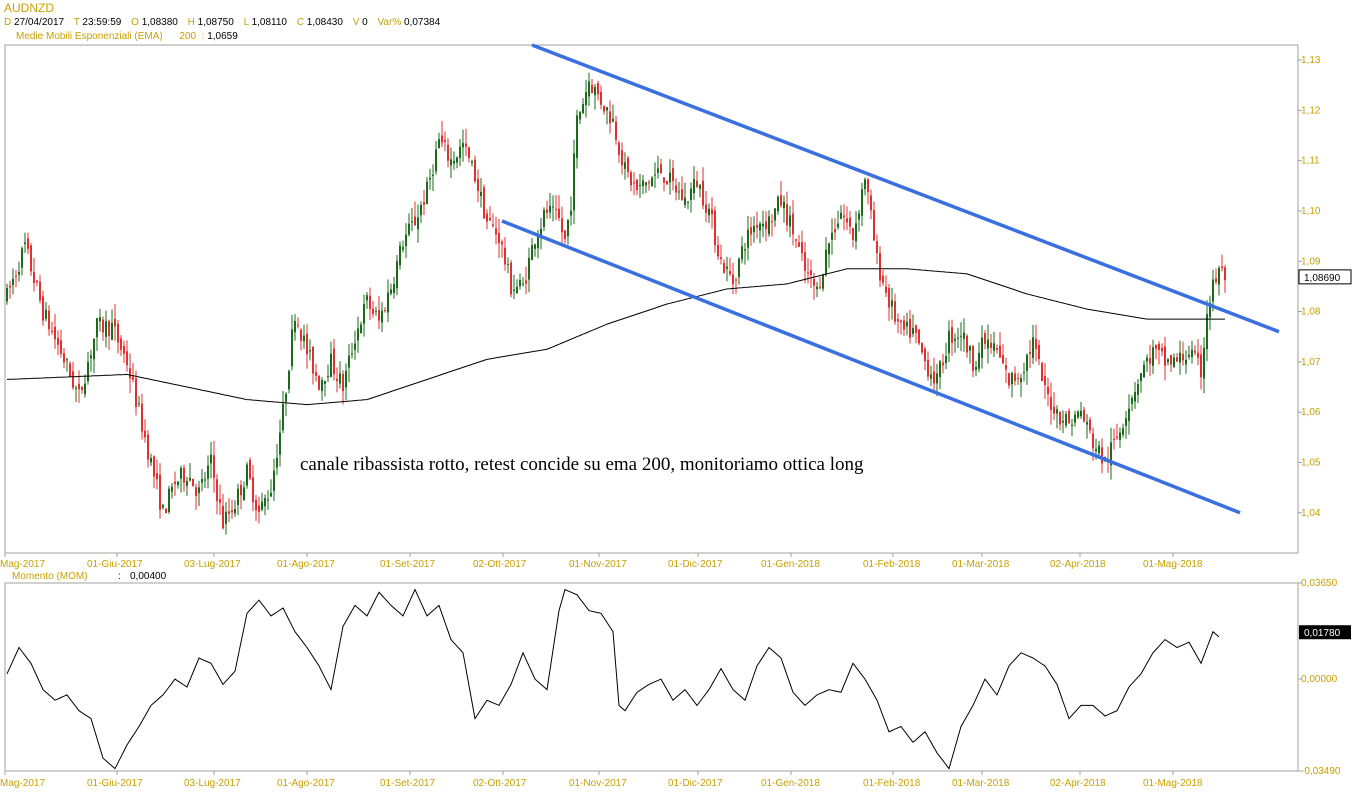  Describe the element at coordinates (191, 22) in the screenshot. I see `high-key: H` at that location.